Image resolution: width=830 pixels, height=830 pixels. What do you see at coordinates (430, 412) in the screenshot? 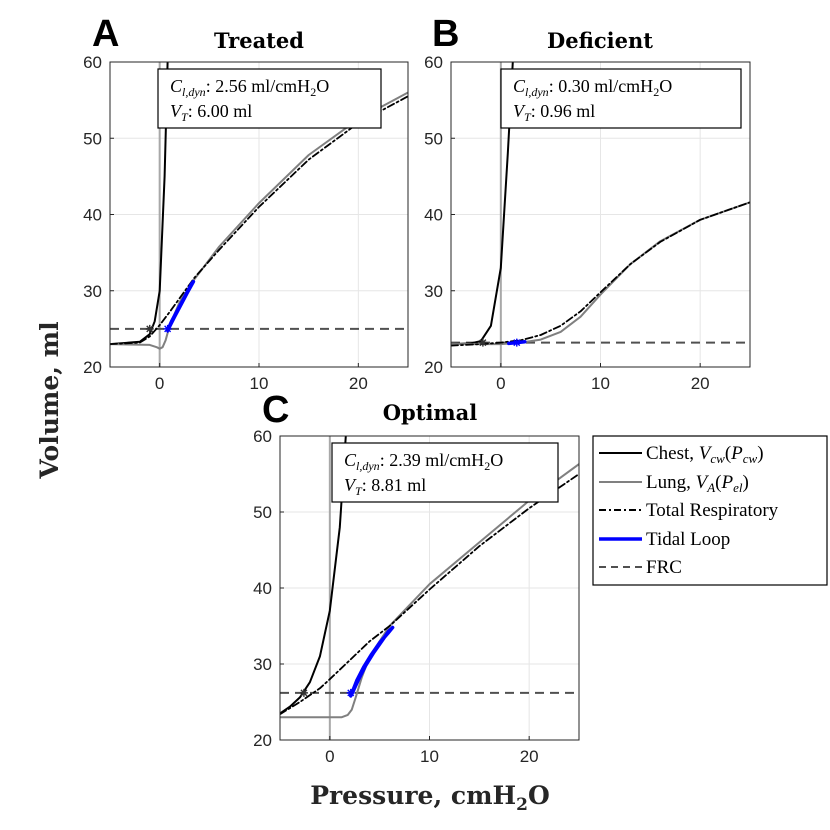
I see `panel-title-optimal: Optimal` at bounding box center [430, 412].